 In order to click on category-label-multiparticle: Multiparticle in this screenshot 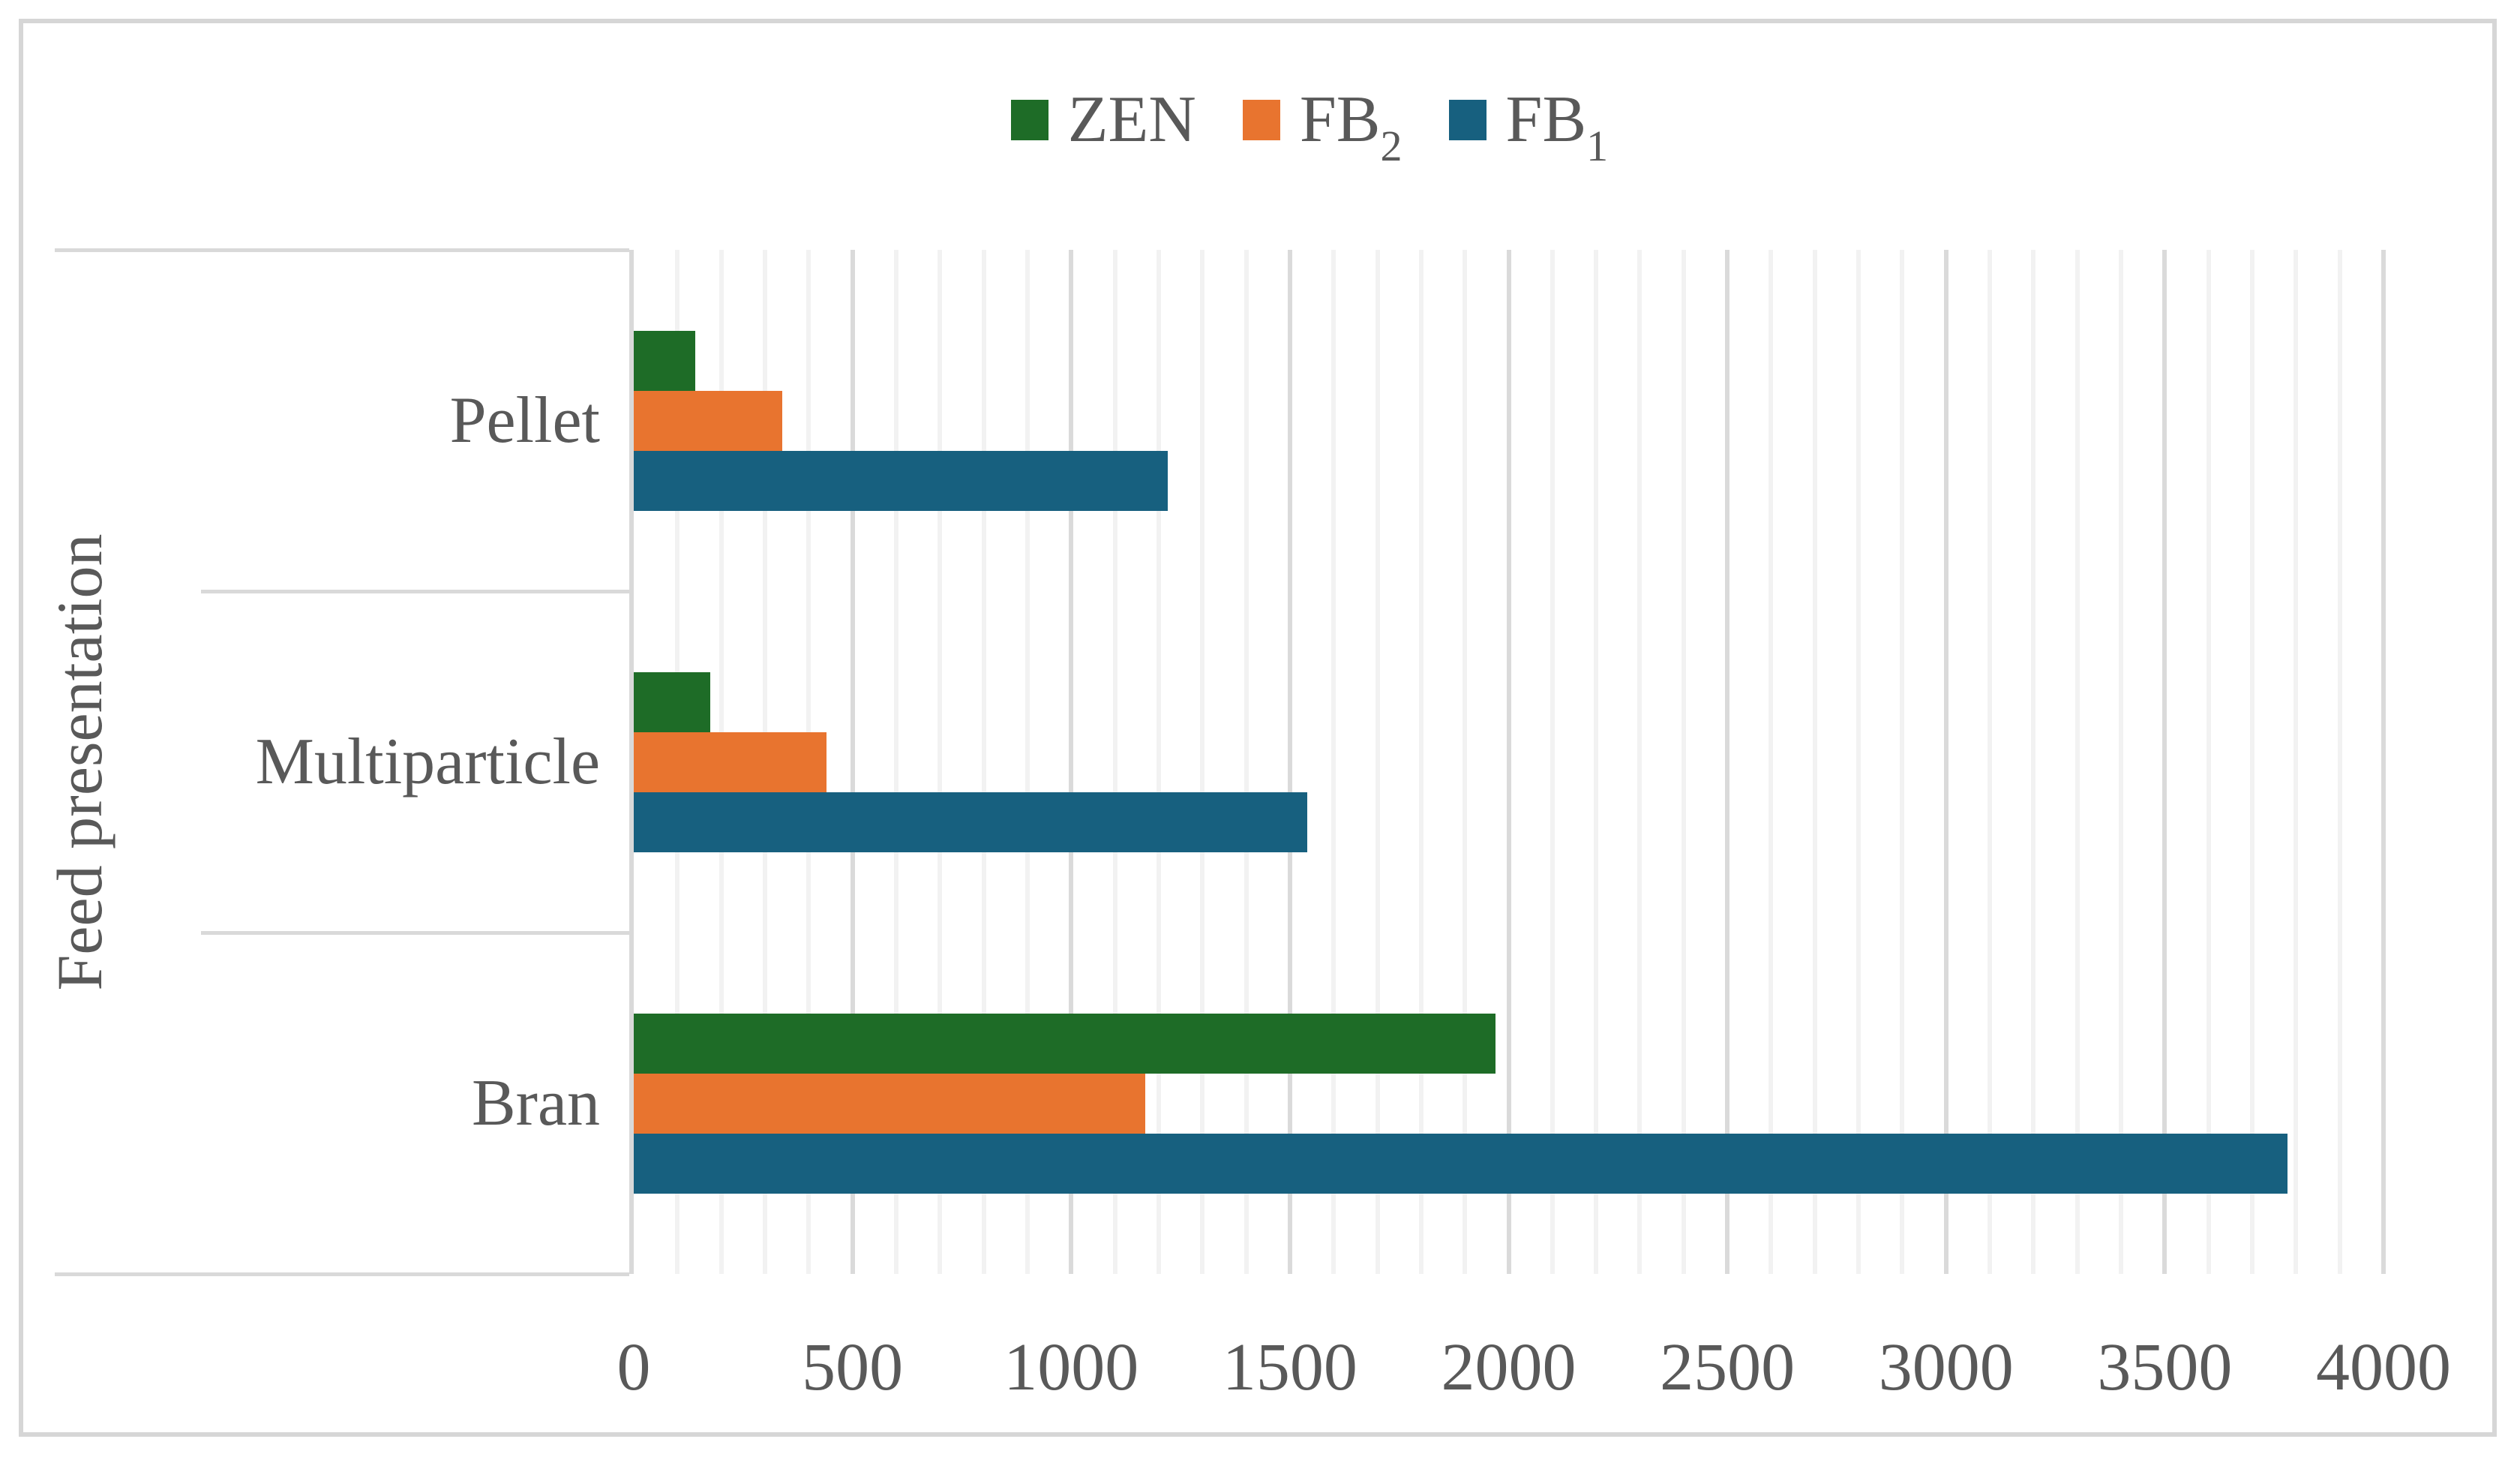, I will do `click(427, 761)`.